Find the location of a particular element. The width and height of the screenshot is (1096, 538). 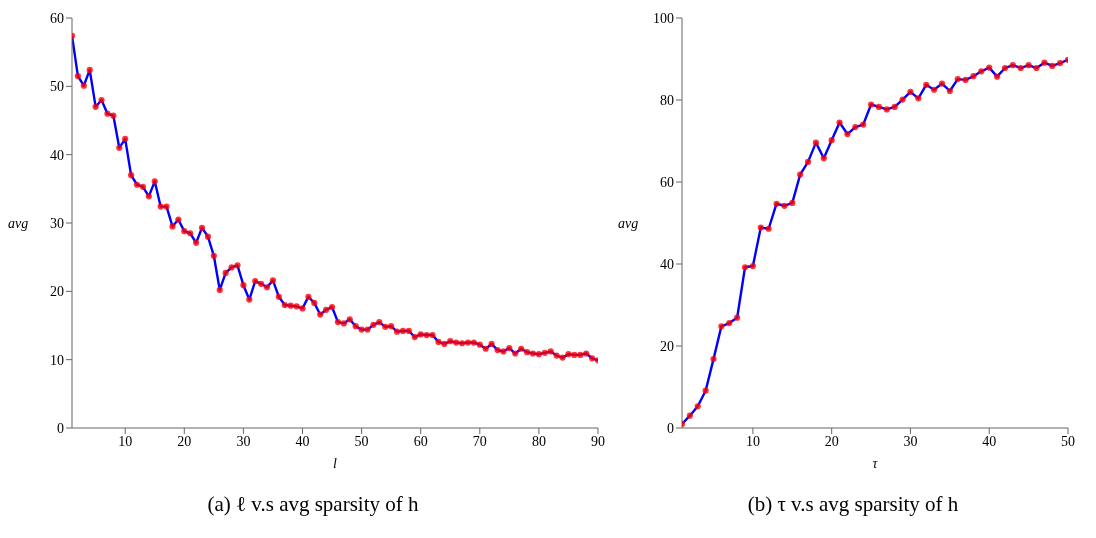

y-tick-label: 80 is located at coordinates (667, 100).